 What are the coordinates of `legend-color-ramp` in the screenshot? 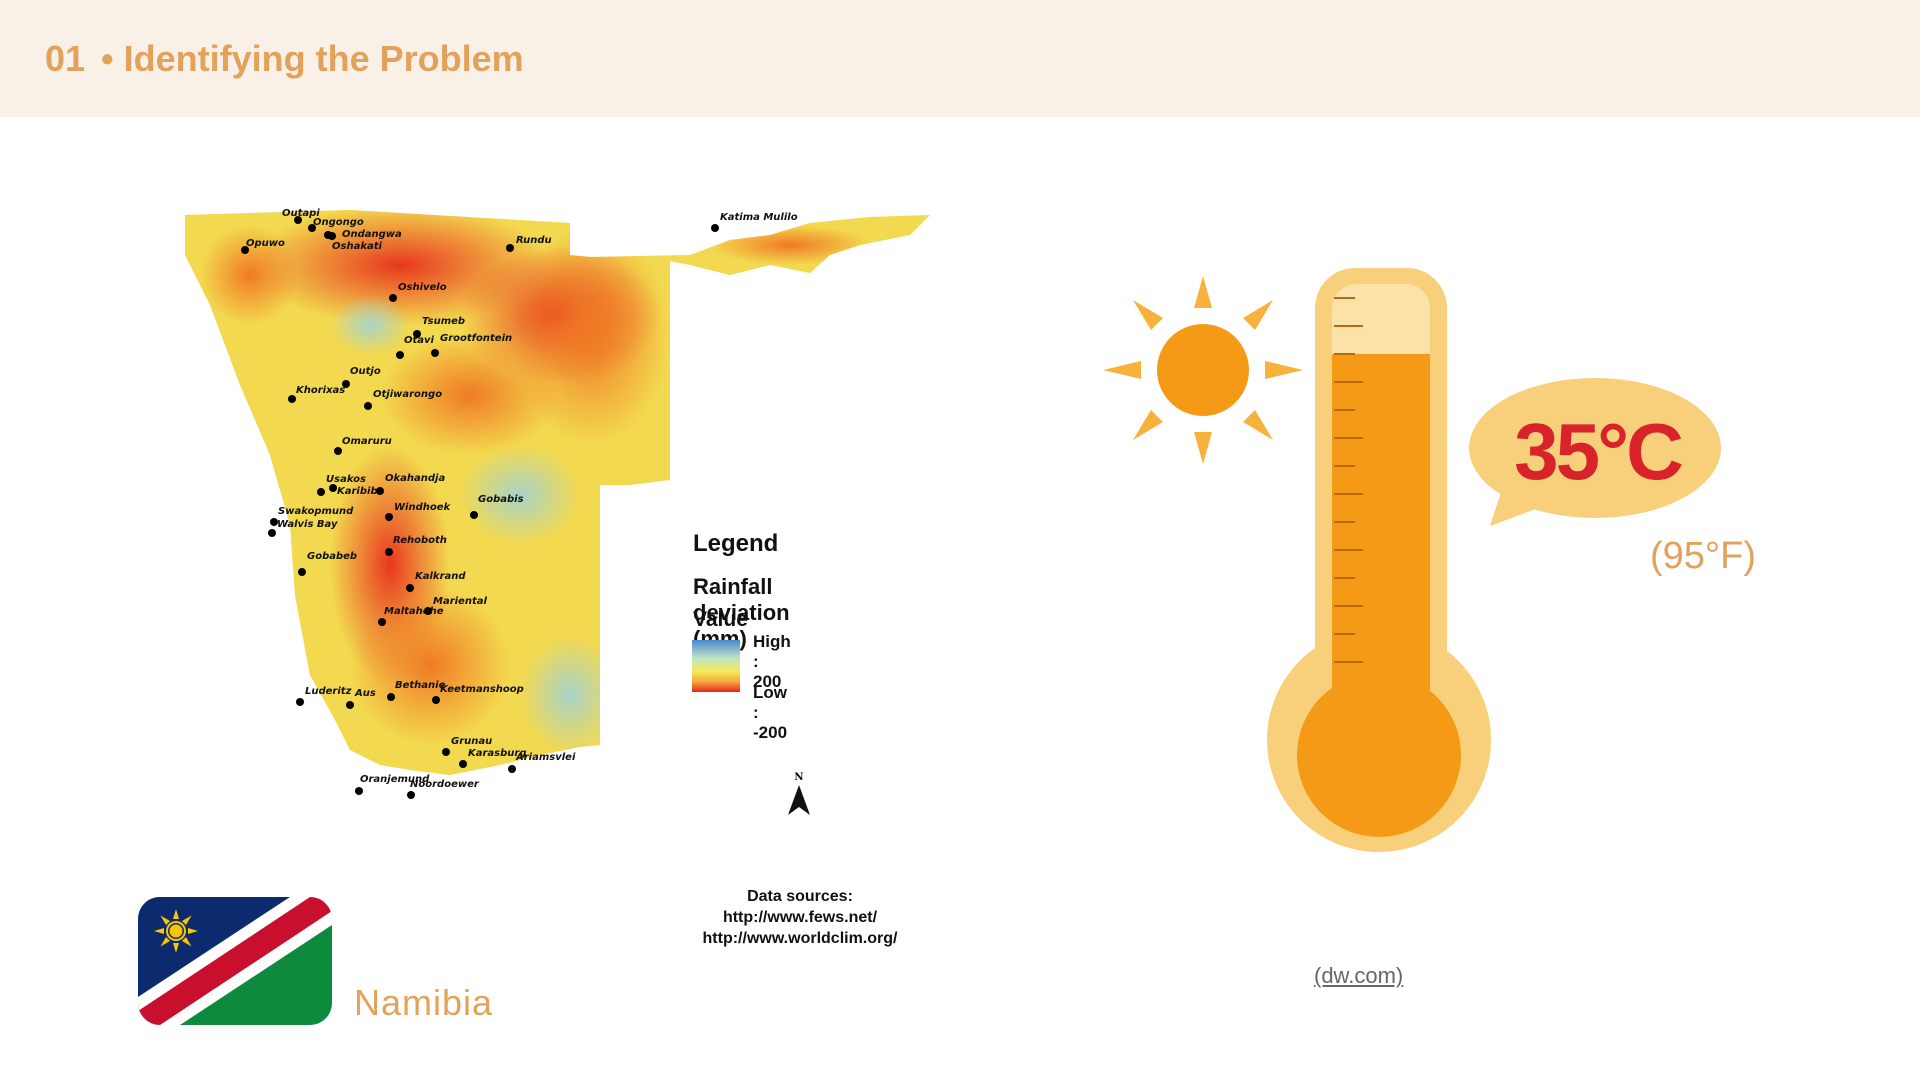 It's located at (716, 666).